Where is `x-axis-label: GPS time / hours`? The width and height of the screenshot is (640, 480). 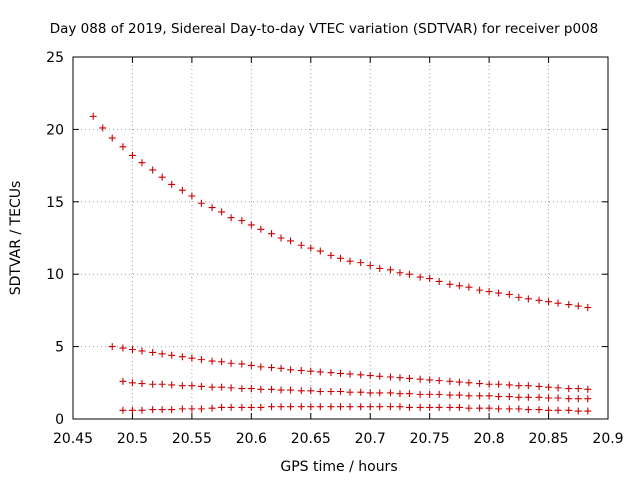
x-axis-label: GPS time / hours is located at coordinates (338, 467).